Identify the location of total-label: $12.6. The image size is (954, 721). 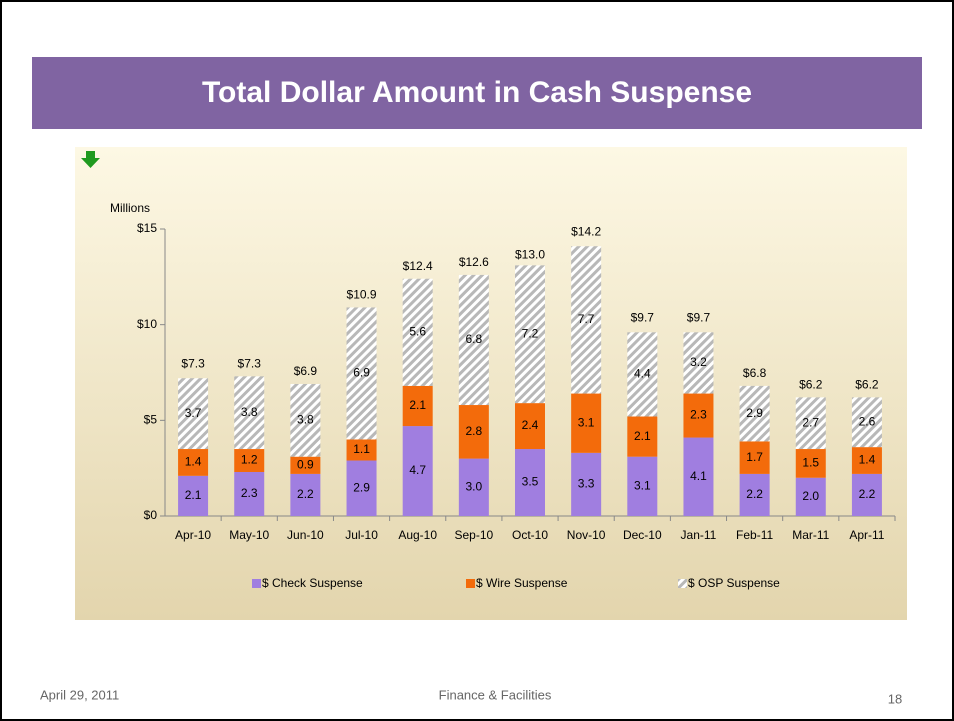
(474, 262).